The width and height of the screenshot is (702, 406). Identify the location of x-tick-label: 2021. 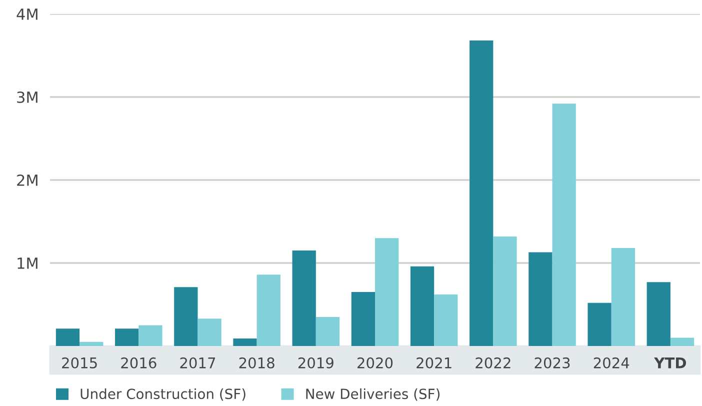
(434, 362).